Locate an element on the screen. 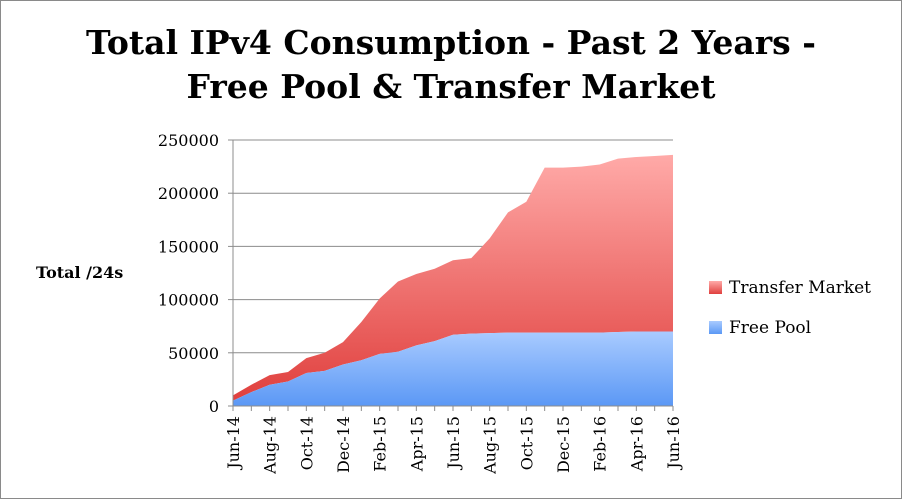 The image size is (902, 499). x-tick-label: Feb-15 is located at coordinates (380, 444).